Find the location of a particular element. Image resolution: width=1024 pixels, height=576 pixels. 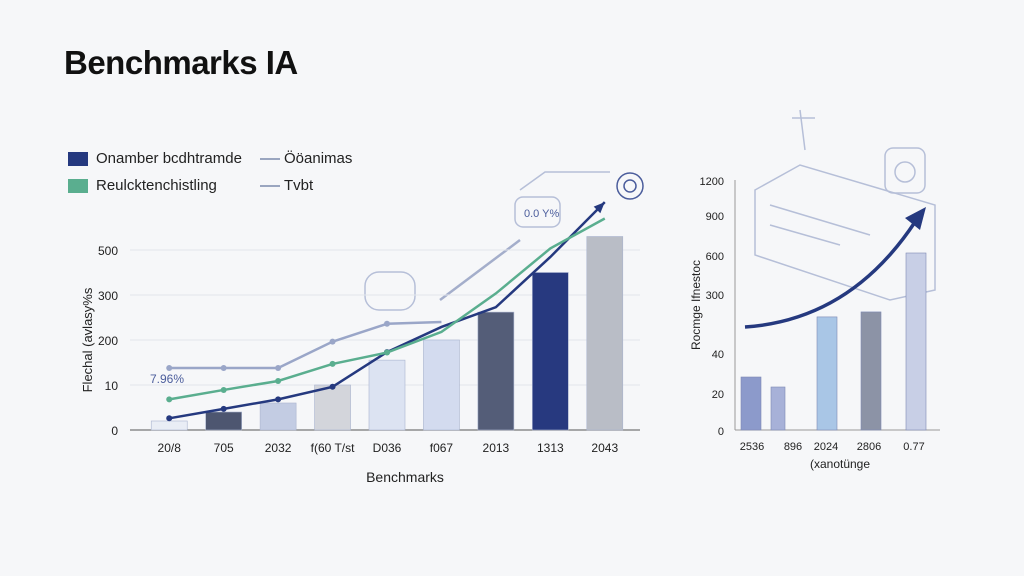

legend-item-1: Onamber bcdhtramde is located at coordinates (155, 158).